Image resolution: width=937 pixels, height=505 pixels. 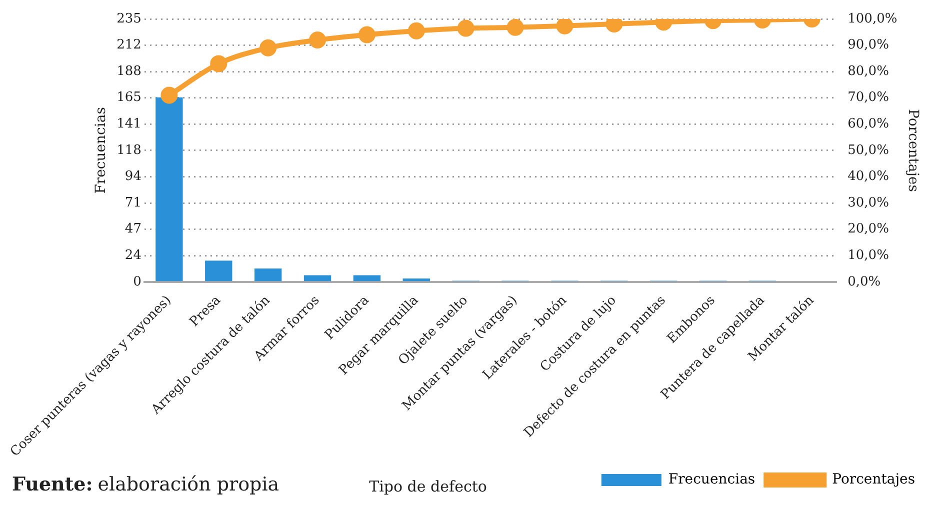 I want to click on y-tick-label: 0, so click(x=137, y=282).